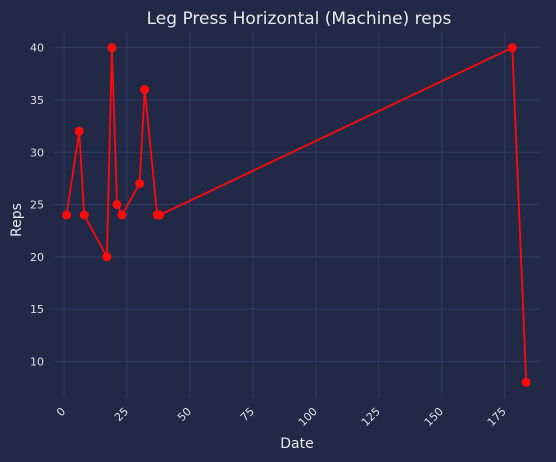 The height and width of the screenshot is (462, 556). What do you see at coordinates (37, 361) in the screenshot?
I see `y-tick-label: 10` at bounding box center [37, 361].